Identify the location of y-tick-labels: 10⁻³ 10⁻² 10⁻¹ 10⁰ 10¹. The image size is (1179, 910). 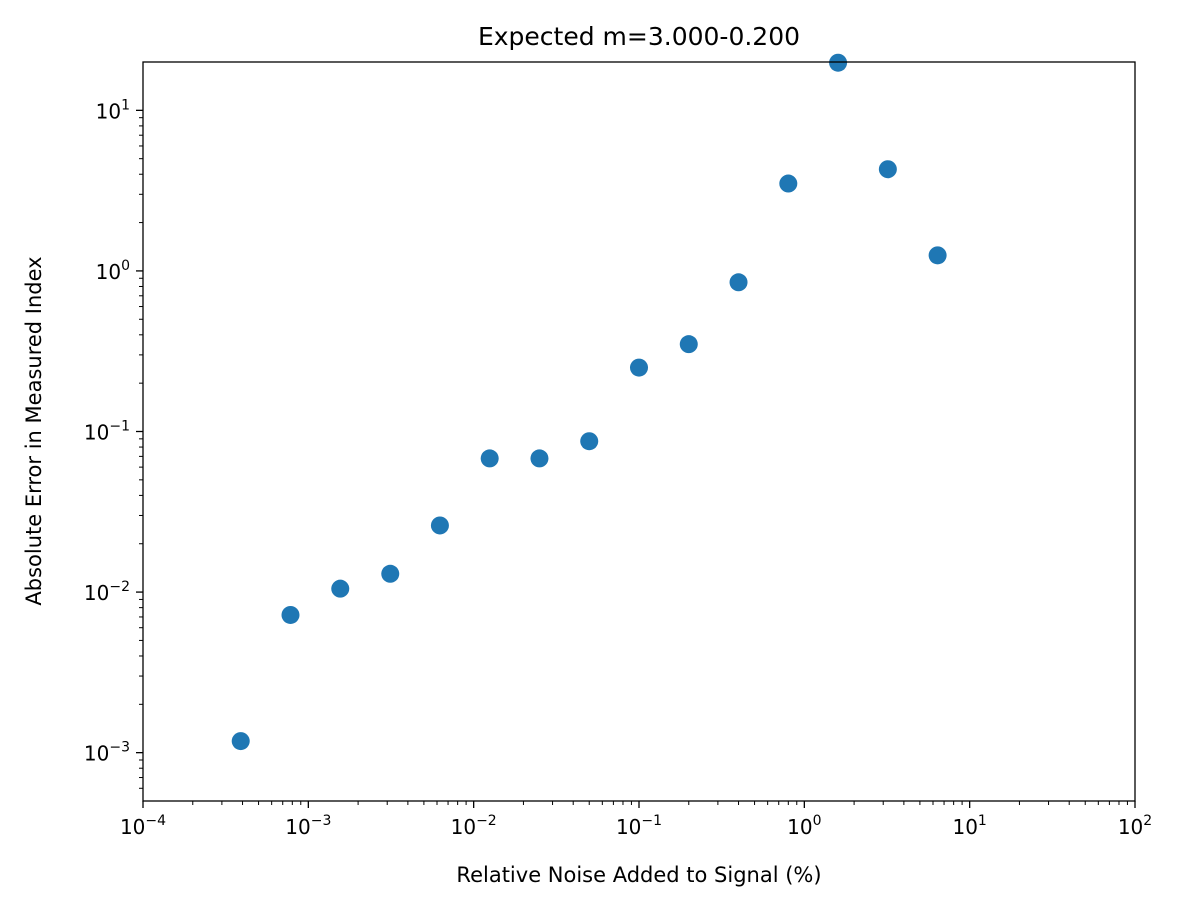
(107, 431).